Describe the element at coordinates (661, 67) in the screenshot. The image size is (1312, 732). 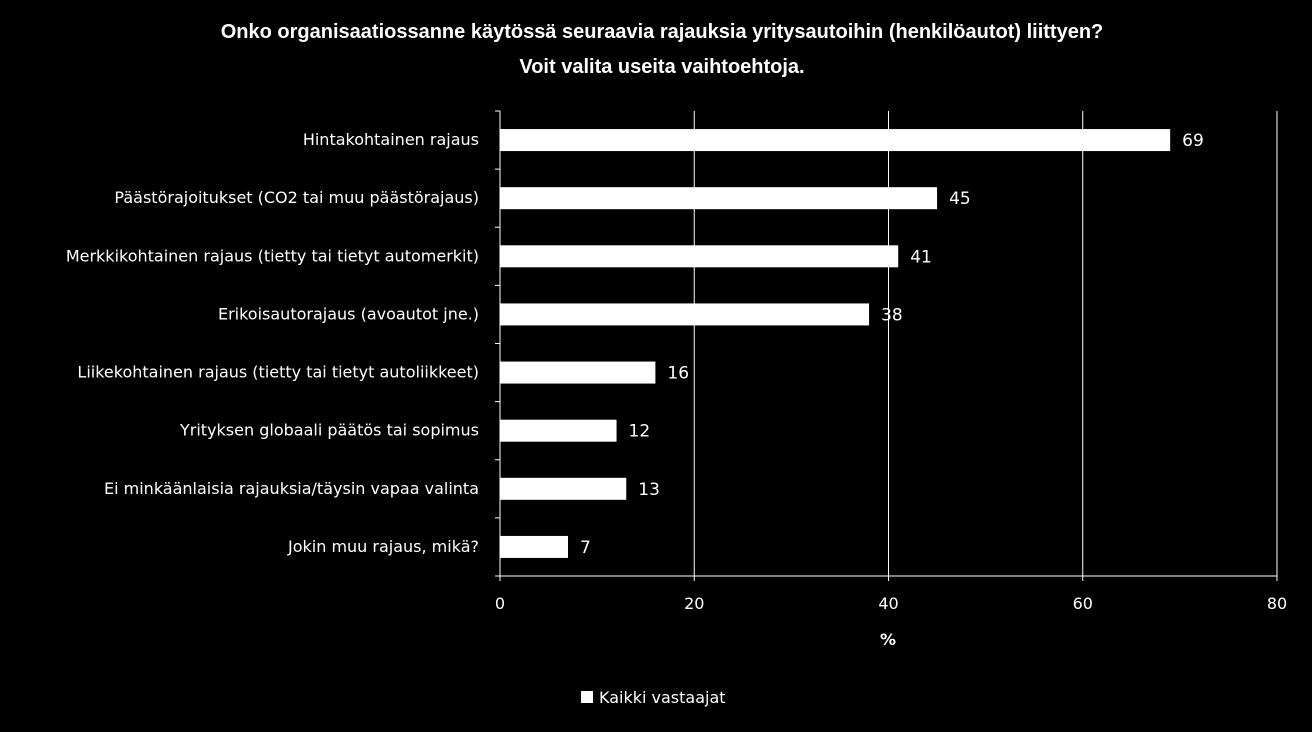
I see `chart-subtitle: Voit valita useita vaihtoehtoja.` at that location.